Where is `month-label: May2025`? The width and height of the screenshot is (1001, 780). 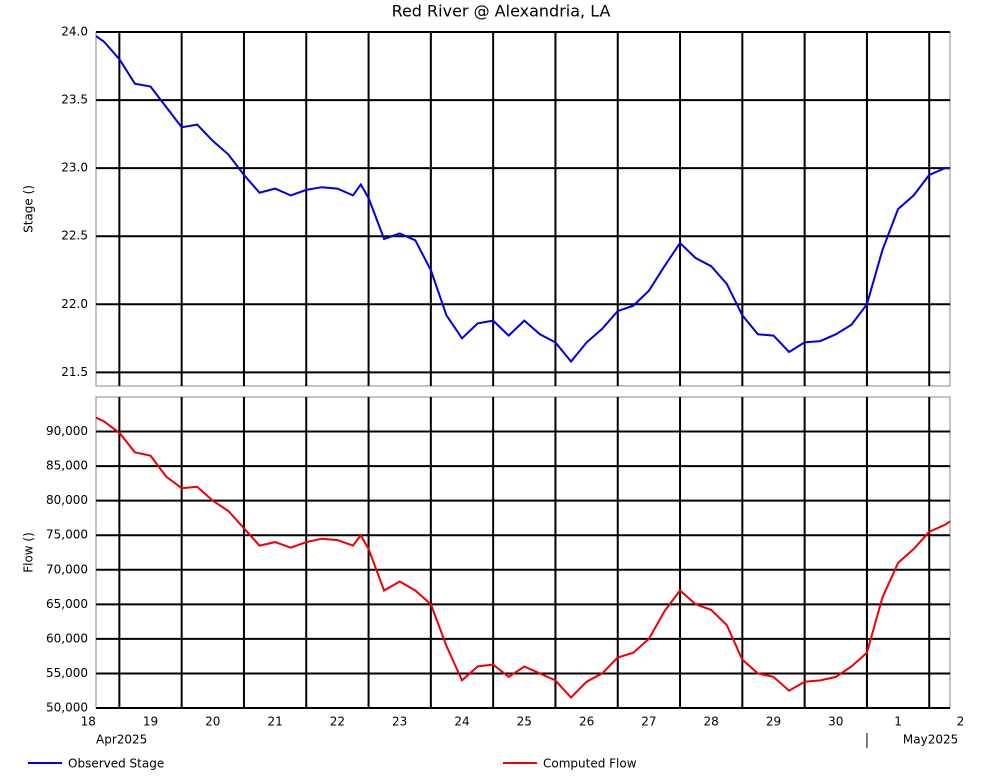 month-label: May2025 is located at coordinates (930, 740).